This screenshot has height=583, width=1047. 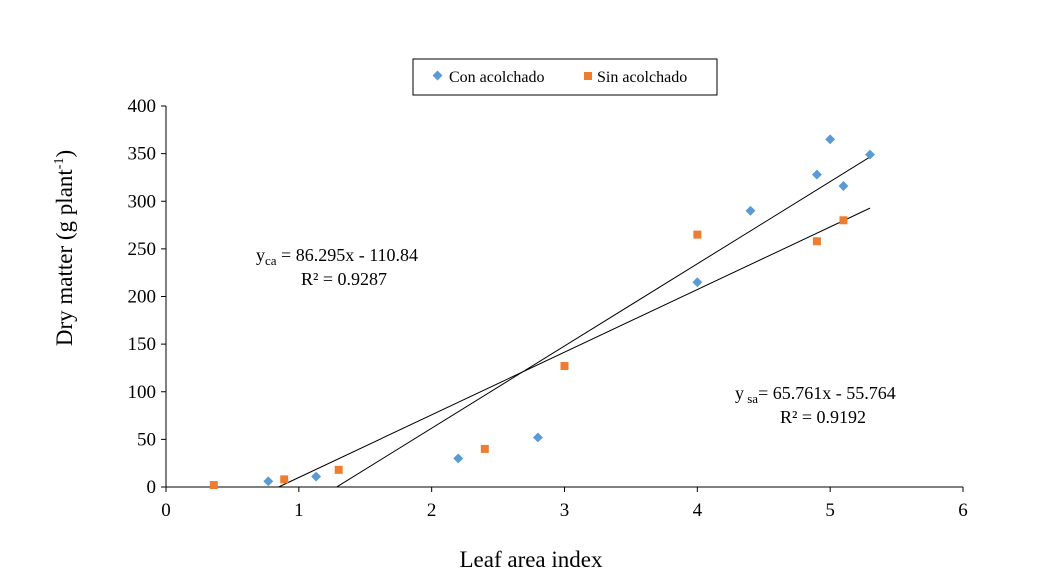 I want to click on x-tick-label: 0, so click(x=166, y=510).